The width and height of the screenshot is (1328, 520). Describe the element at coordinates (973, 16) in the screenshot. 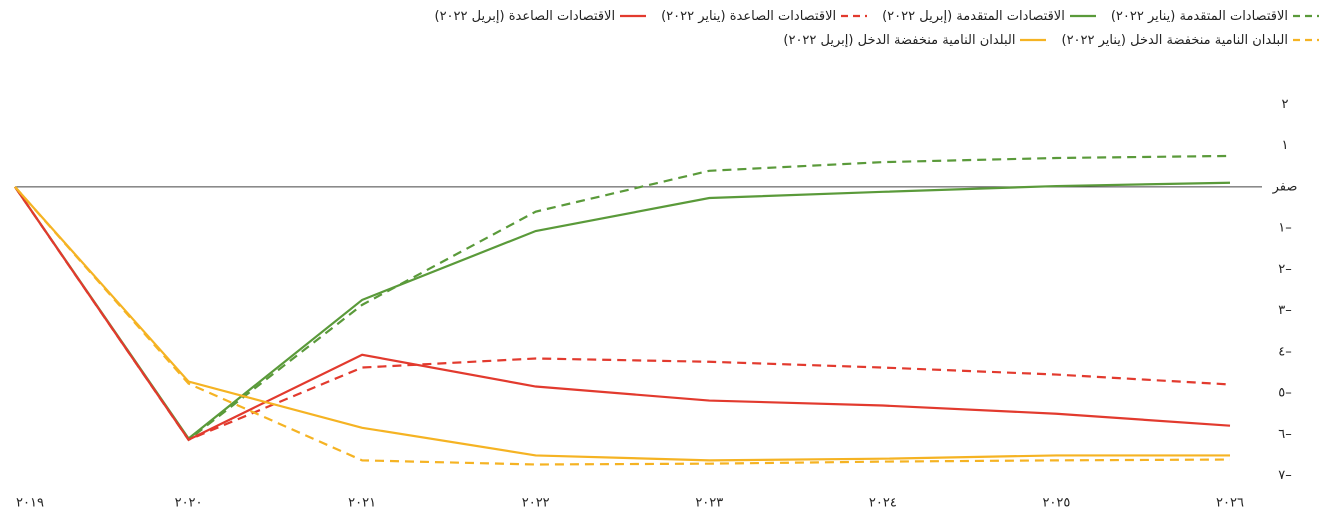

I see `legend-label: الاقتصادات المتقدمة (إبريل ٢٠٢٢)` at that location.